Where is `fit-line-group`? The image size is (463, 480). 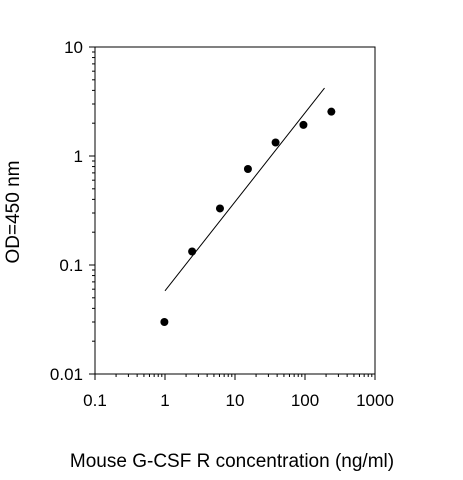 fit-line-group is located at coordinates (244, 189).